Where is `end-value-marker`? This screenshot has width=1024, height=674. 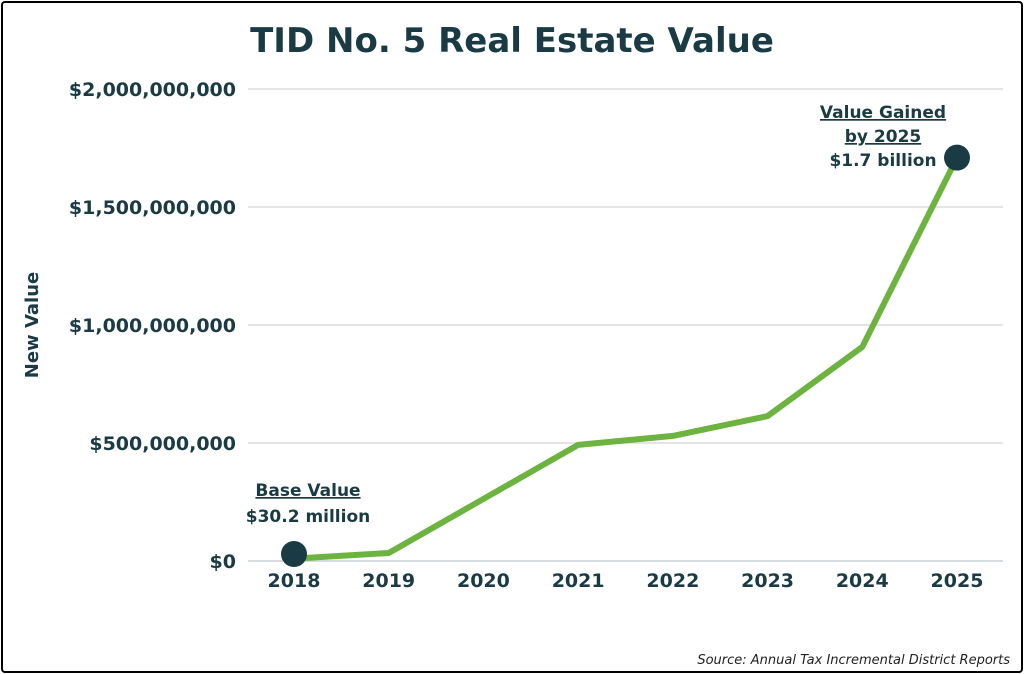 end-value-marker is located at coordinates (957, 157).